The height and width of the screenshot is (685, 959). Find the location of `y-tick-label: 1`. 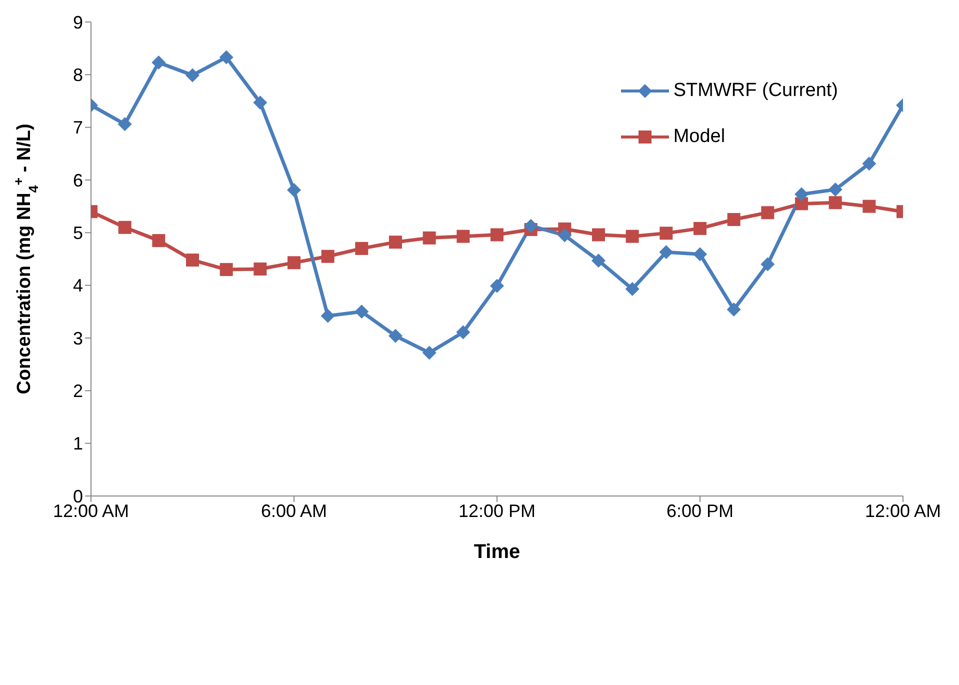

y-tick-label: 1 is located at coordinates (77, 444).